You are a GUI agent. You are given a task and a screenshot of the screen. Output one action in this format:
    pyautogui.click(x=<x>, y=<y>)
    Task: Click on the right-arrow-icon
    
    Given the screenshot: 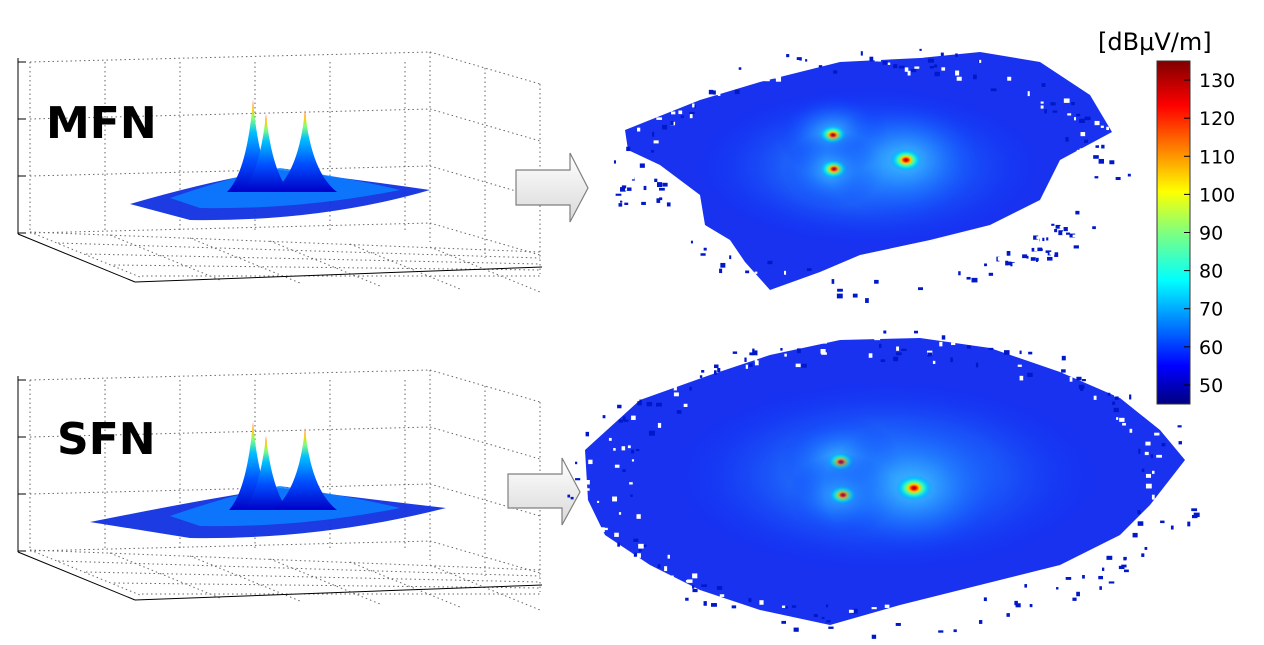 What is the action you would take?
    pyautogui.click(x=552, y=187)
    